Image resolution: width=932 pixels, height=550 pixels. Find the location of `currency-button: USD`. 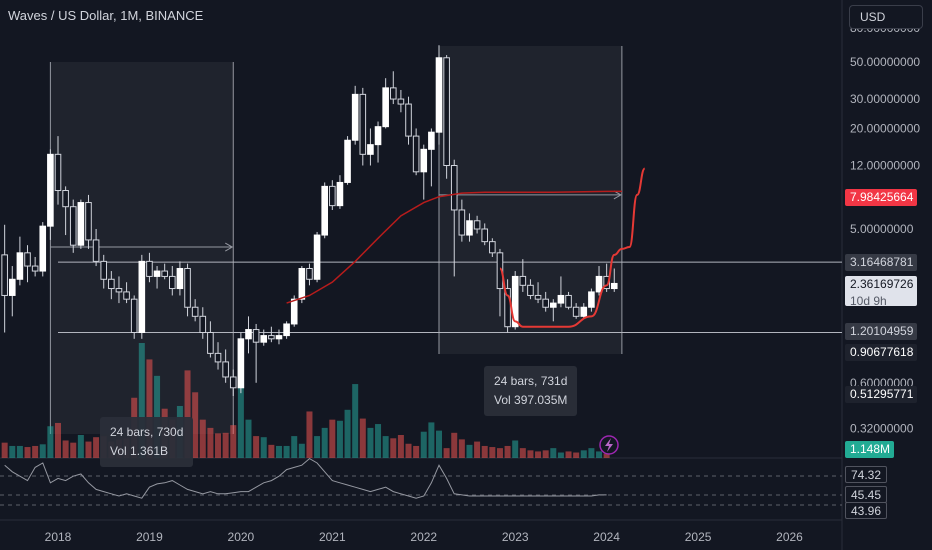

currency-button: USD is located at coordinates (886, 17).